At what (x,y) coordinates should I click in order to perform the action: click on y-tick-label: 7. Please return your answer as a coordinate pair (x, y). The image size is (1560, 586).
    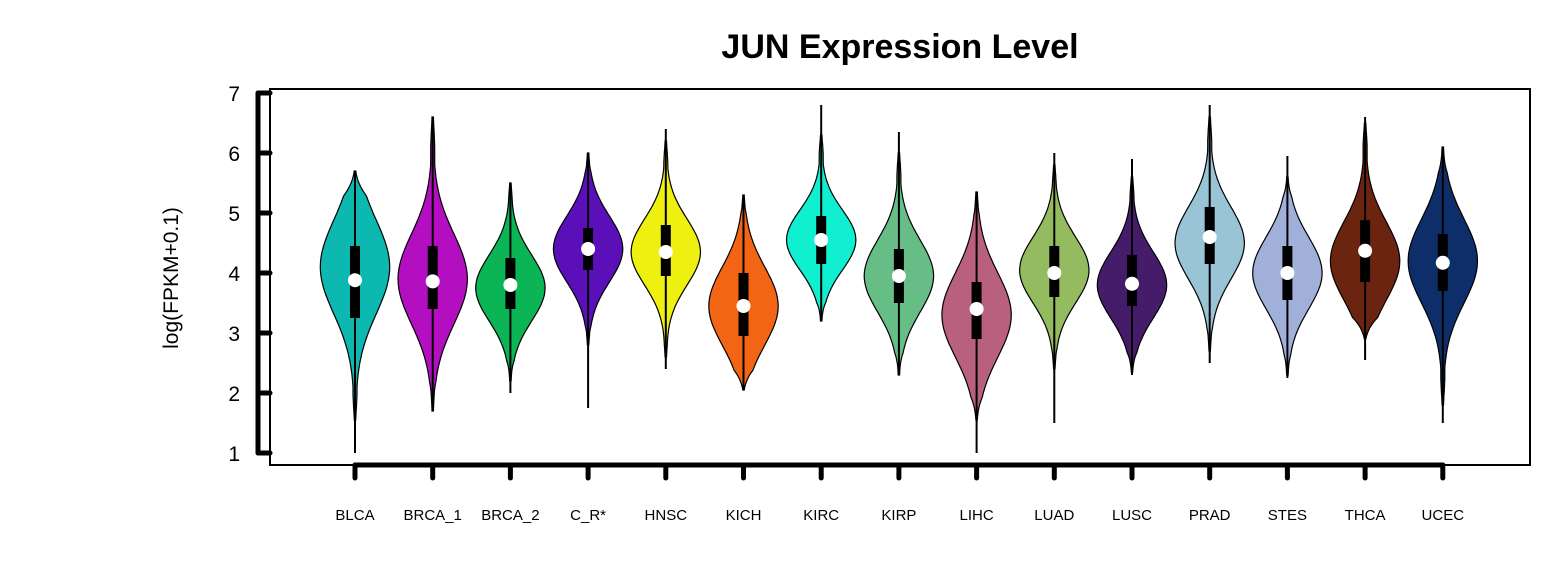
    Looking at the image, I should click on (234, 94).